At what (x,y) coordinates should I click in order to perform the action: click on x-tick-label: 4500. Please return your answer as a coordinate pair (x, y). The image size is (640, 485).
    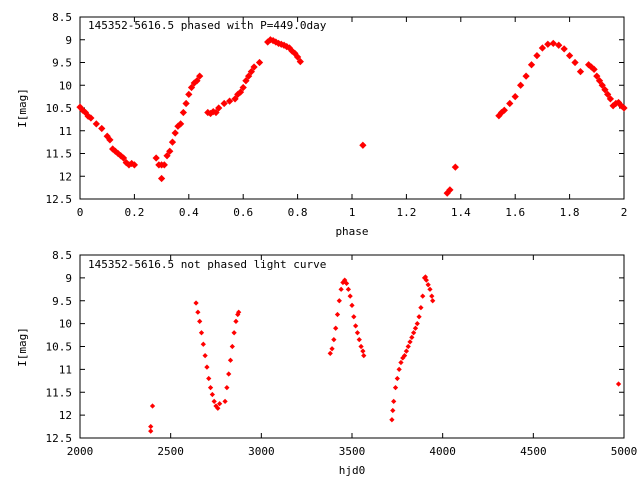
    Looking at the image, I should click on (533, 451).